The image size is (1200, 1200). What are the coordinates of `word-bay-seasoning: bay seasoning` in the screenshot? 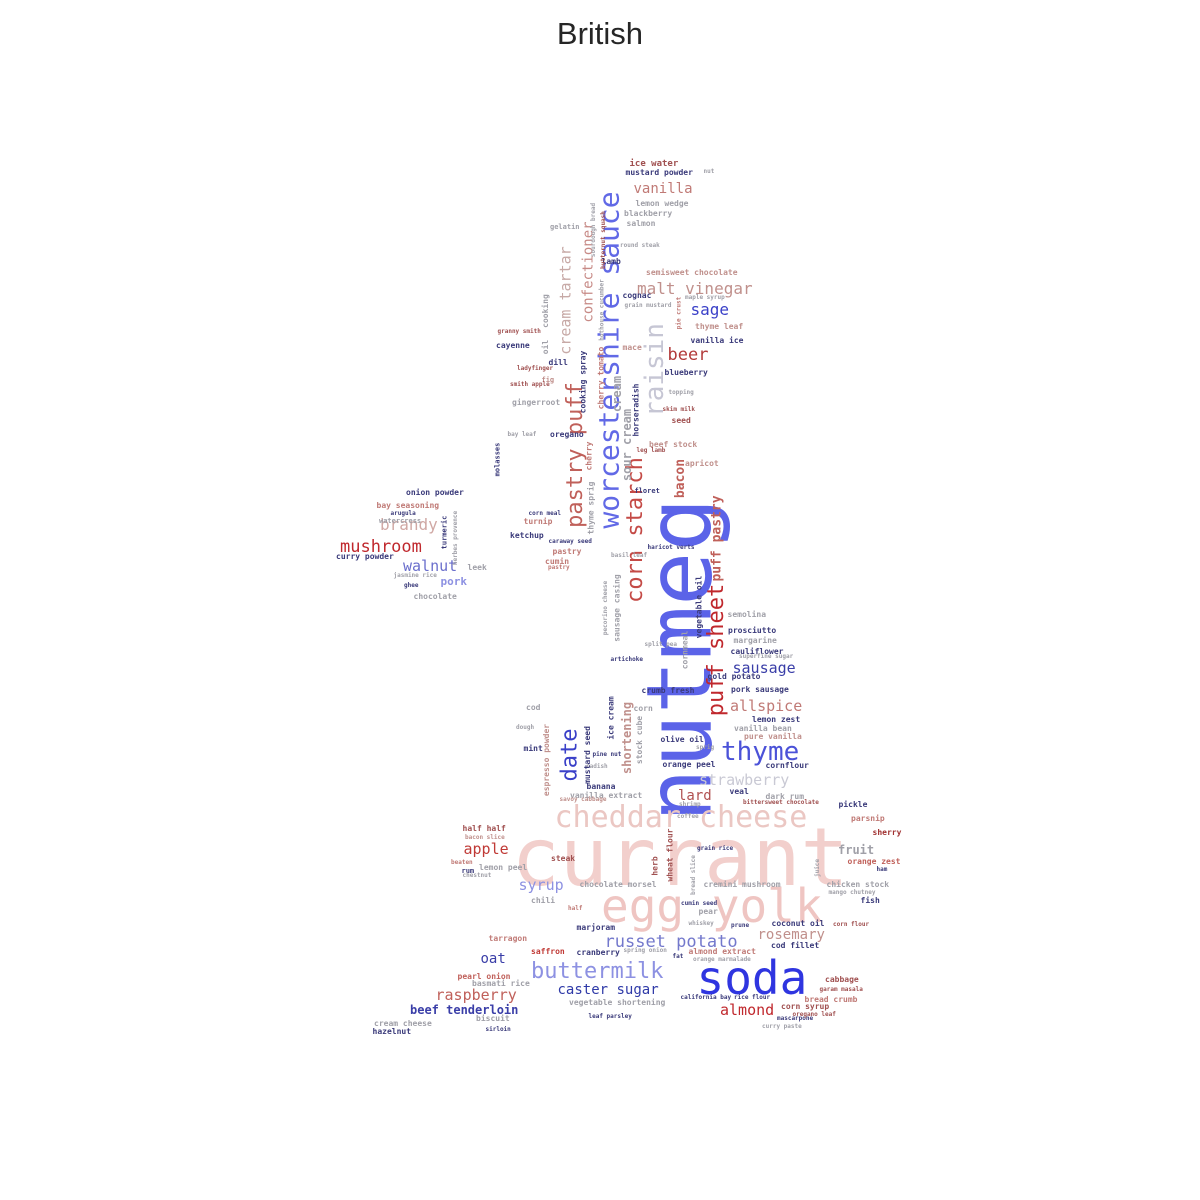 It's located at (408, 505).